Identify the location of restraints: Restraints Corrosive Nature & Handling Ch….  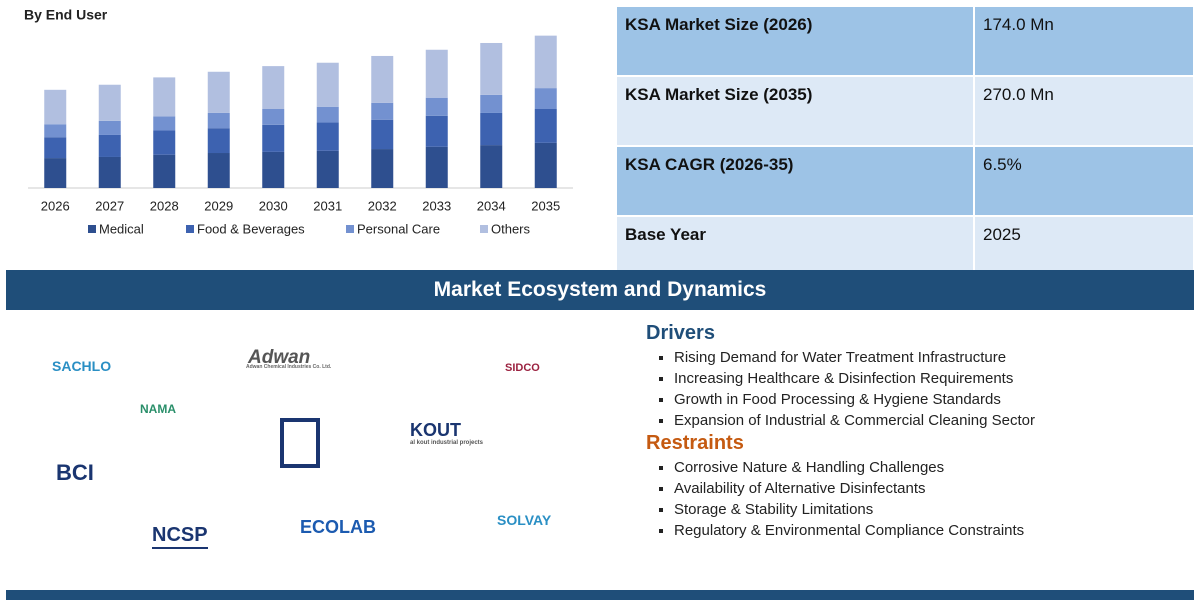
(835, 486).